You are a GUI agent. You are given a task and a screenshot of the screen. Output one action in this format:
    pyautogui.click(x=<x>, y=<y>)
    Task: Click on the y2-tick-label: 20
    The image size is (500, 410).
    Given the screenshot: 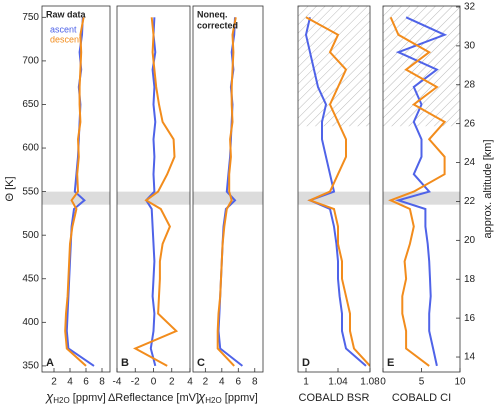 What is the action you would take?
    pyautogui.click(x=470, y=240)
    